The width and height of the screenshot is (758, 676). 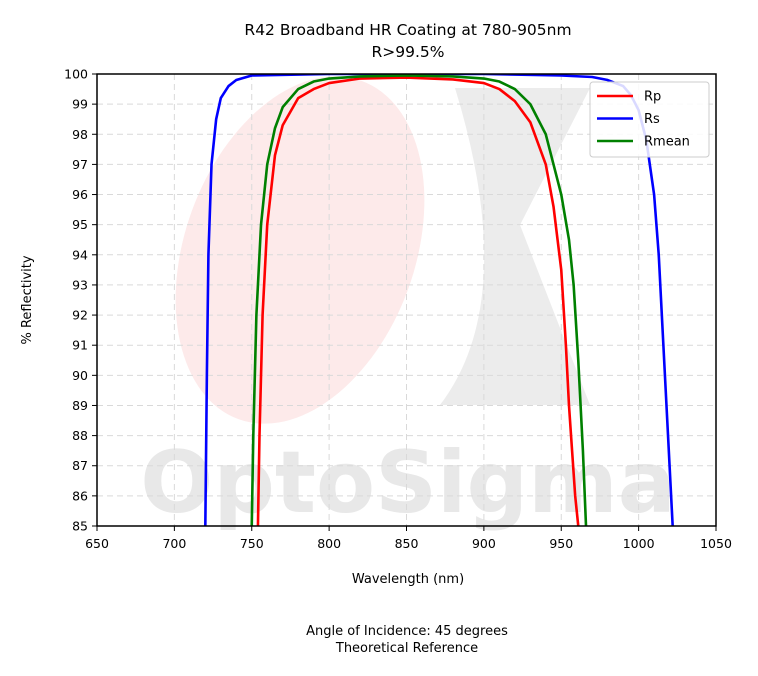 I want to click on legend: Rp Rs Rmean, so click(x=649, y=119).